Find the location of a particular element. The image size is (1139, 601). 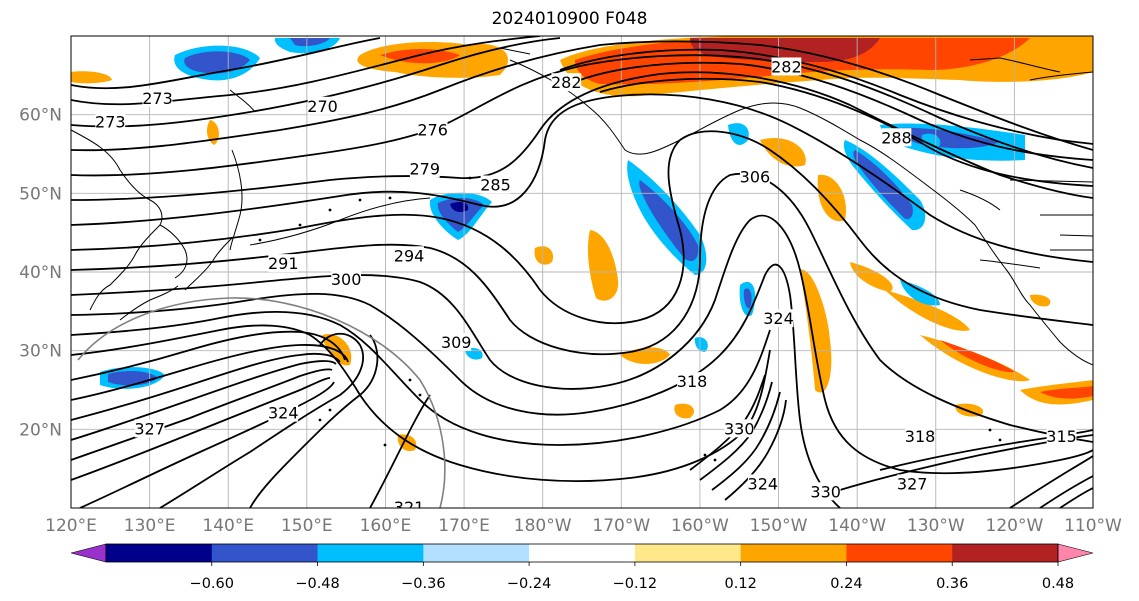

contour-label: 330 is located at coordinates (739, 428).